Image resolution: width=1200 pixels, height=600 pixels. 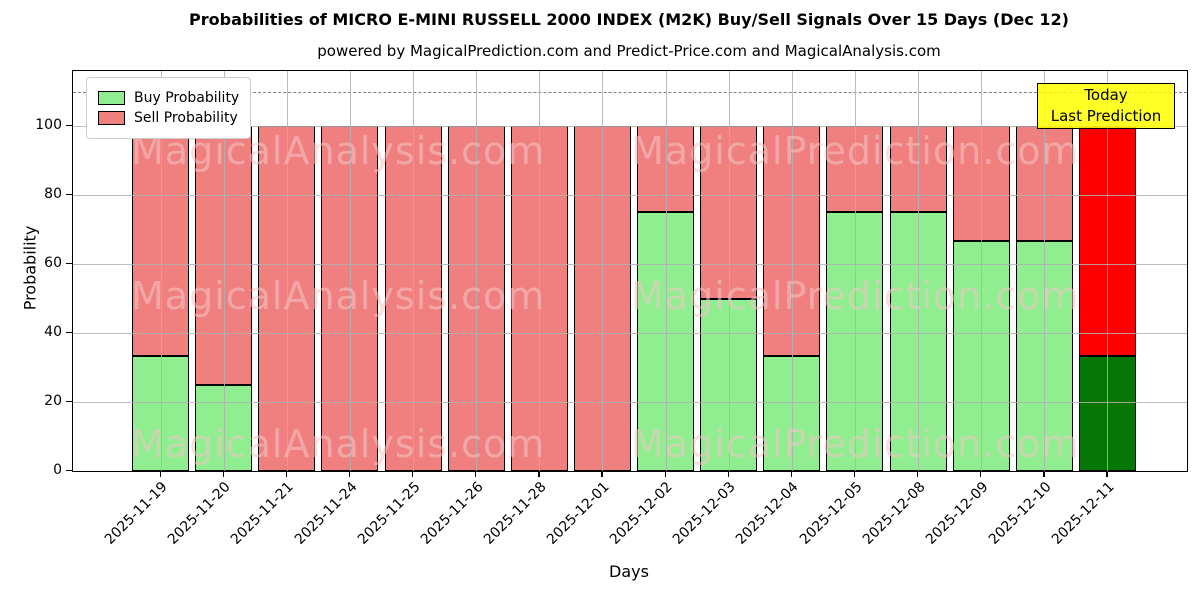 What do you see at coordinates (186, 118) in the screenshot?
I see `legend-label-sell: Sell Probability` at bounding box center [186, 118].